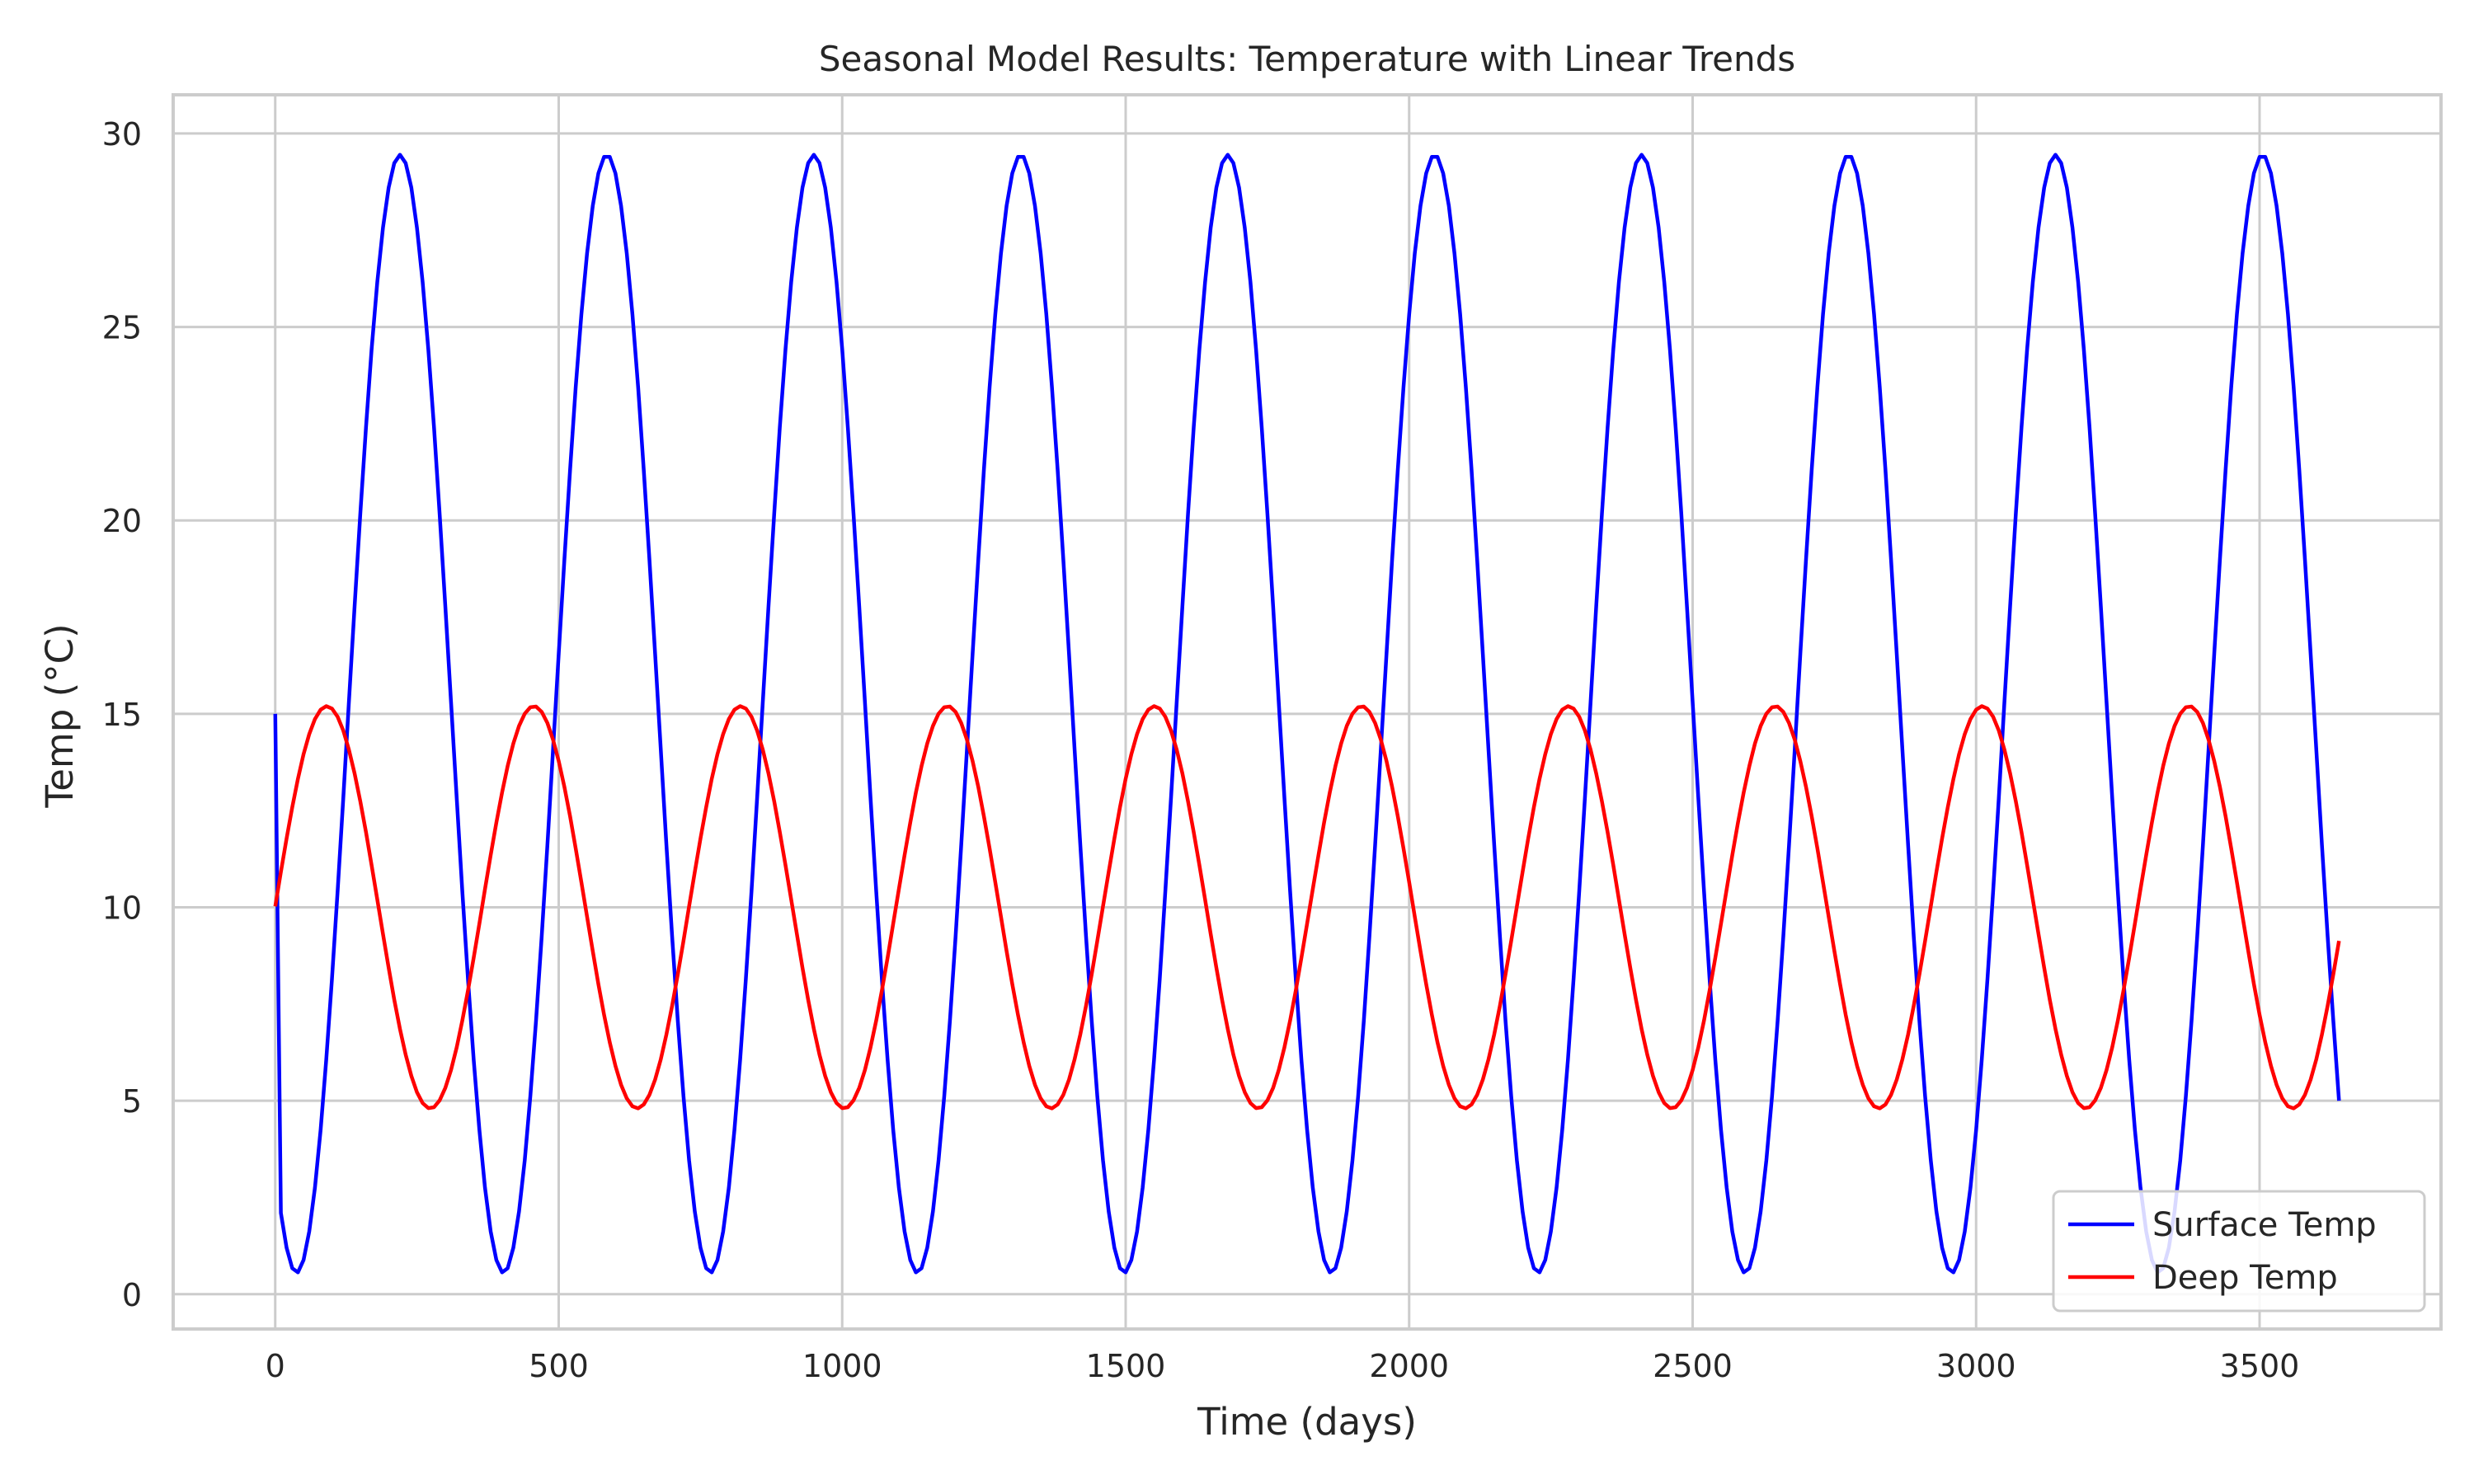  Describe the element at coordinates (122, 328) in the screenshot. I see `y-tick-label: 25` at that location.